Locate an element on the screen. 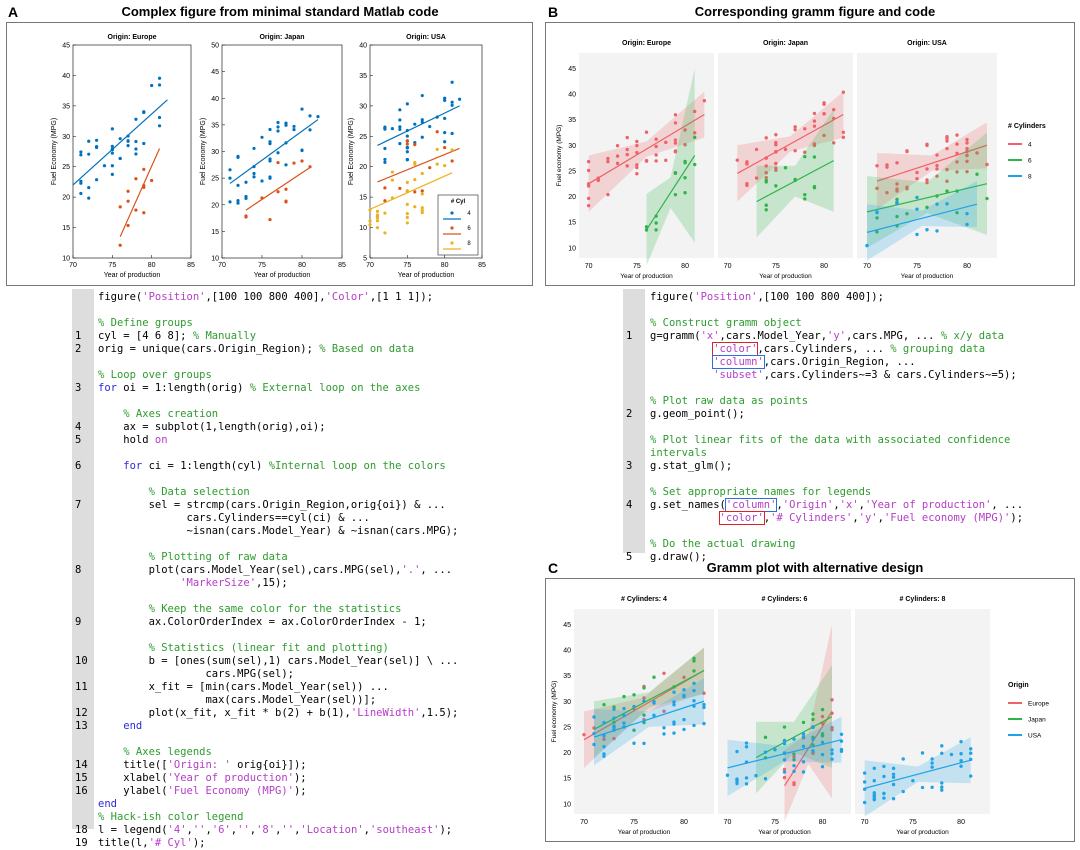 This screenshot has height=850, width=1080. line-number: 9 is located at coordinates (78, 622).